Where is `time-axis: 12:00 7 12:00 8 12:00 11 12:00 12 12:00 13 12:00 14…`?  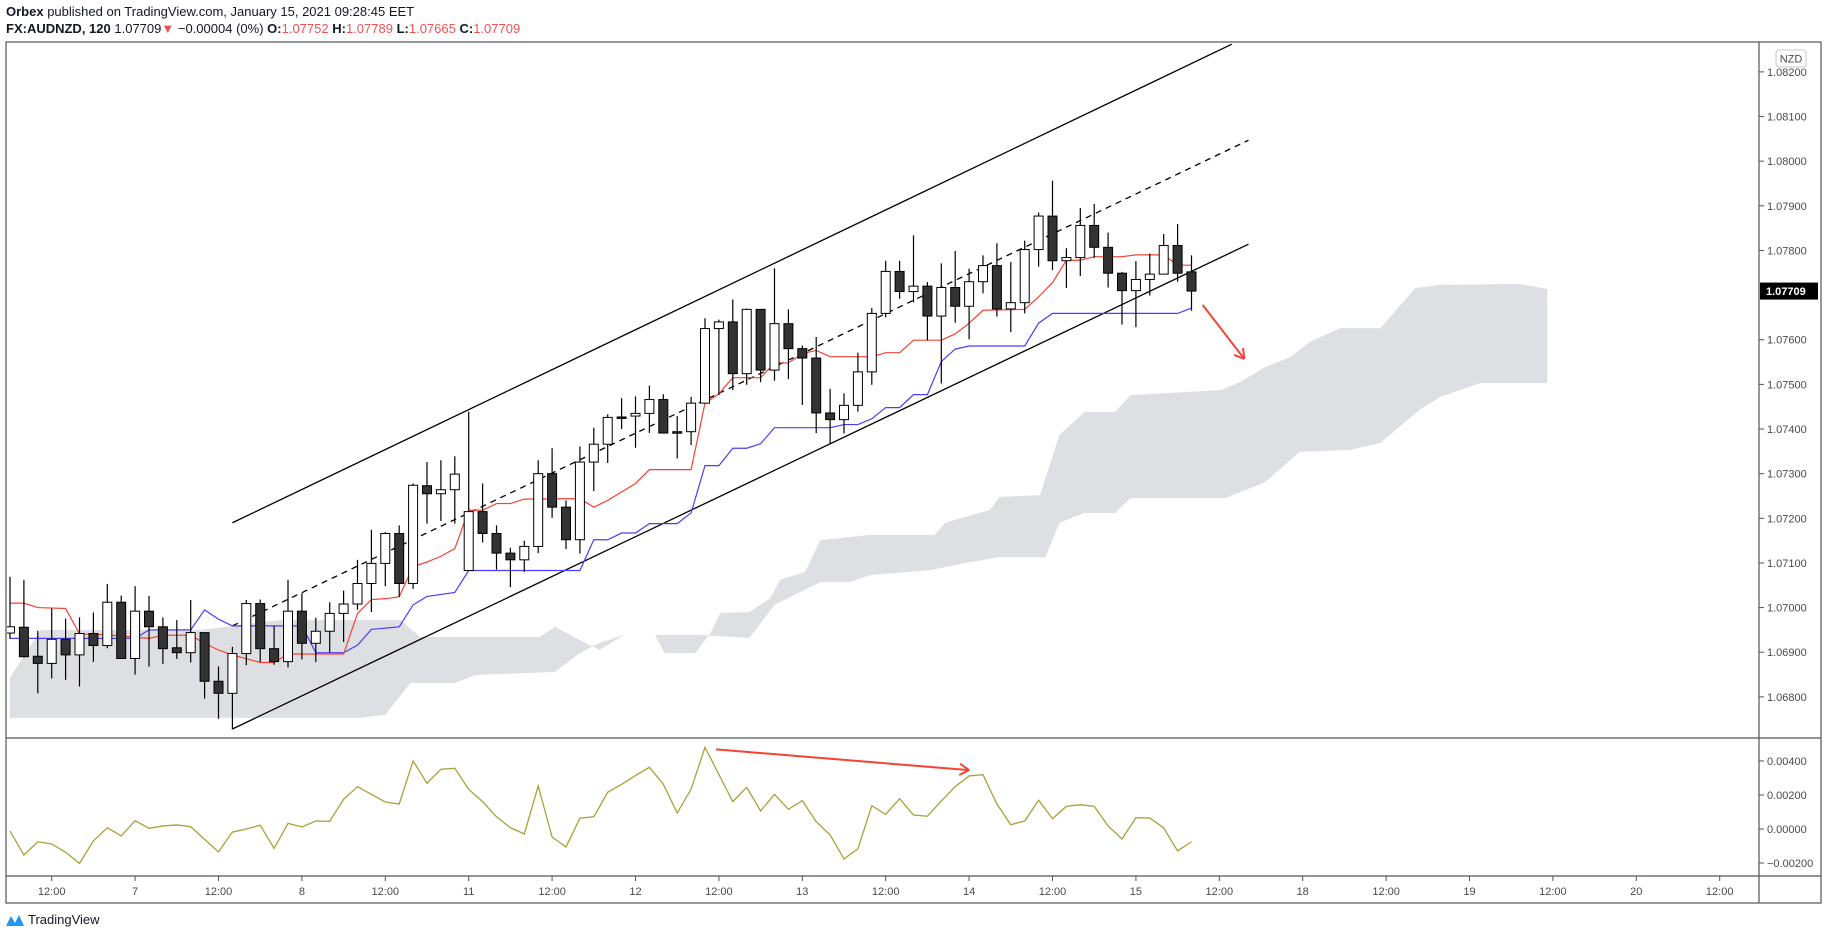
time-axis: 12:00 7 12:00 8 12:00 11 12:00 12 12:00 13 12:00 14… is located at coordinates (886, 887).